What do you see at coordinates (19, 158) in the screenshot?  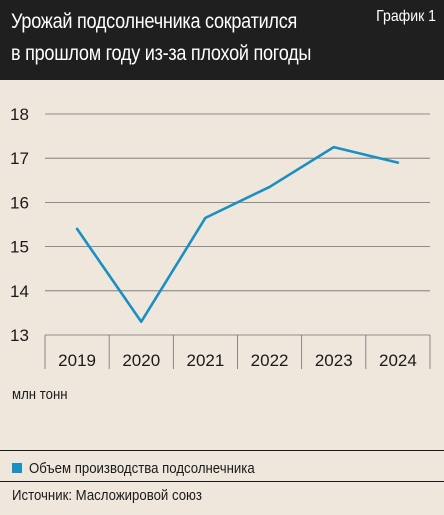 I see `y-tick-label-17: 17` at bounding box center [19, 158].